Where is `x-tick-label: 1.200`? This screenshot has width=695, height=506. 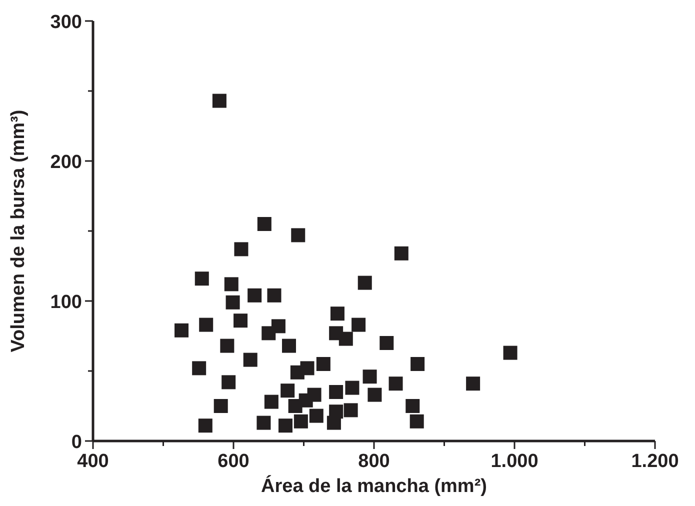 x-tick-label: 1.200 is located at coordinates (655, 461).